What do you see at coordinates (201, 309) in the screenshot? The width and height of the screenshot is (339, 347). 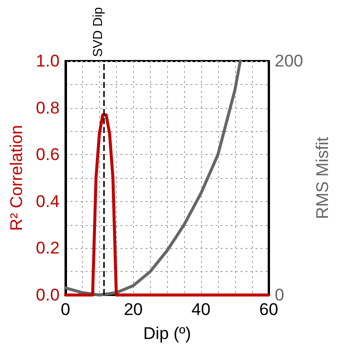 I see `x-tick-label: 40` at bounding box center [201, 309].